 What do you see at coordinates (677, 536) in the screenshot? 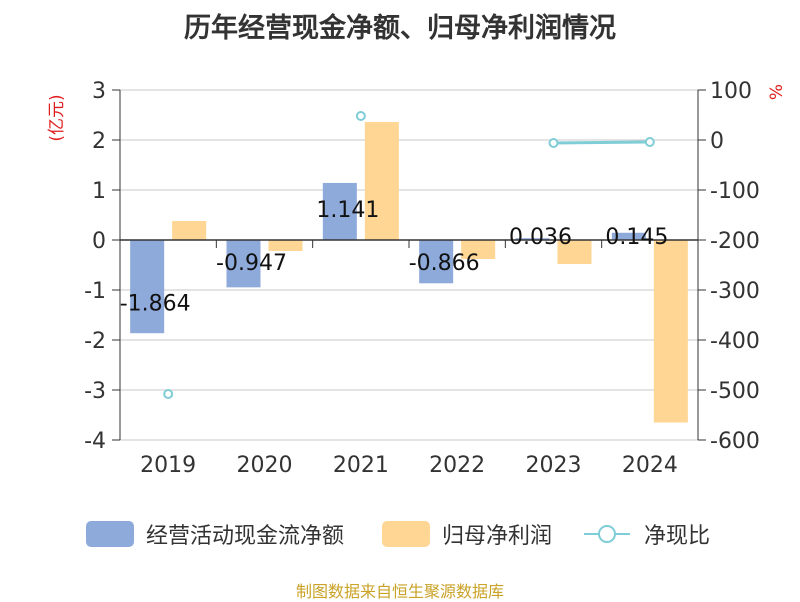
I see `legend-label-cash-ratio: 净现比` at bounding box center [677, 536].